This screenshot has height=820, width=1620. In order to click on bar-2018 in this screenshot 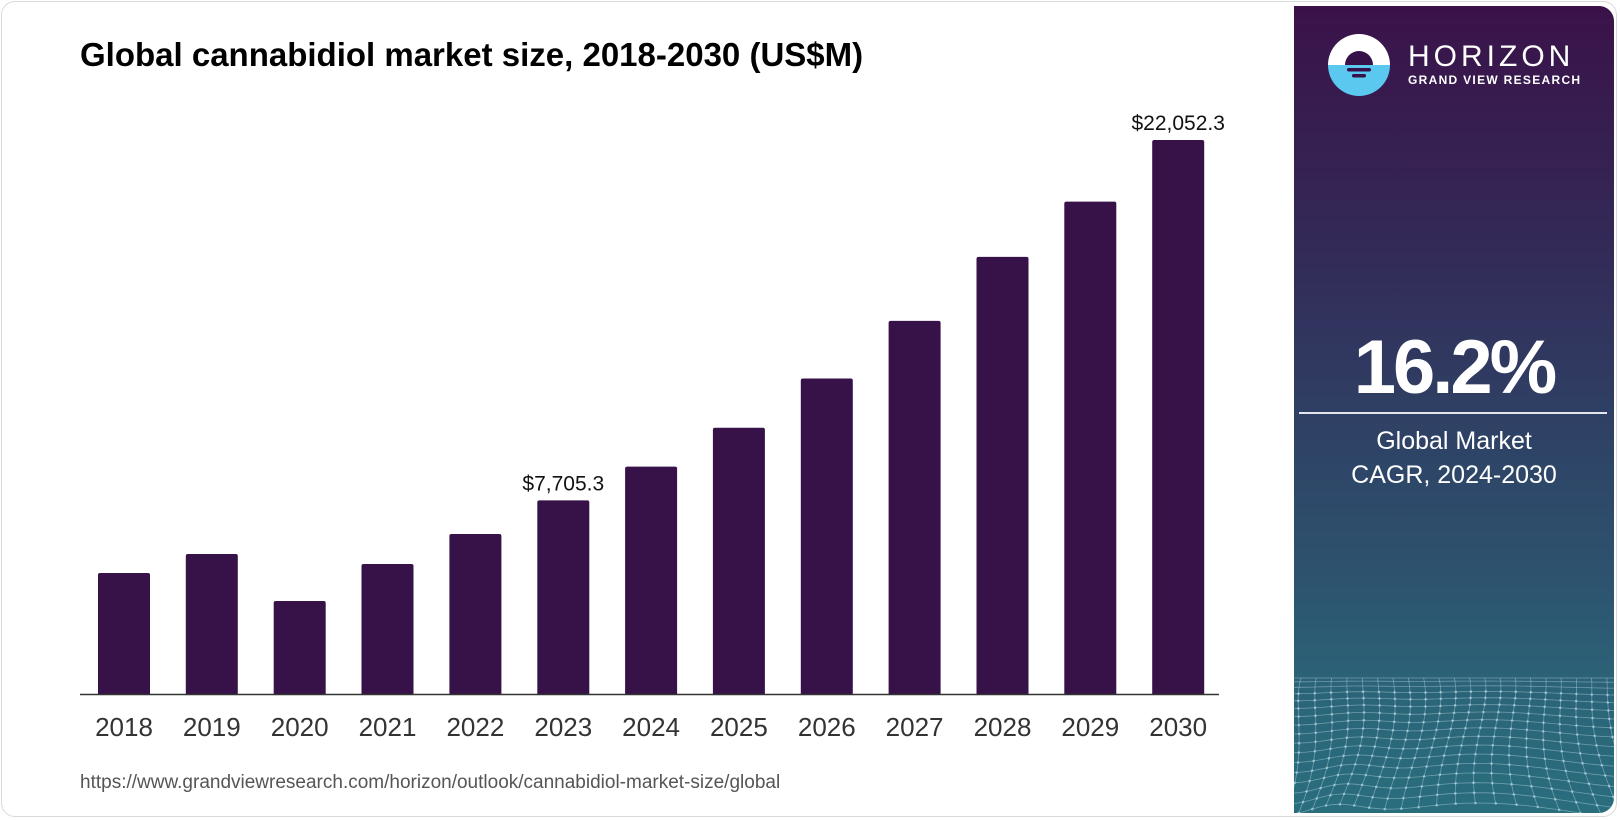, I will do `click(124, 634)`.